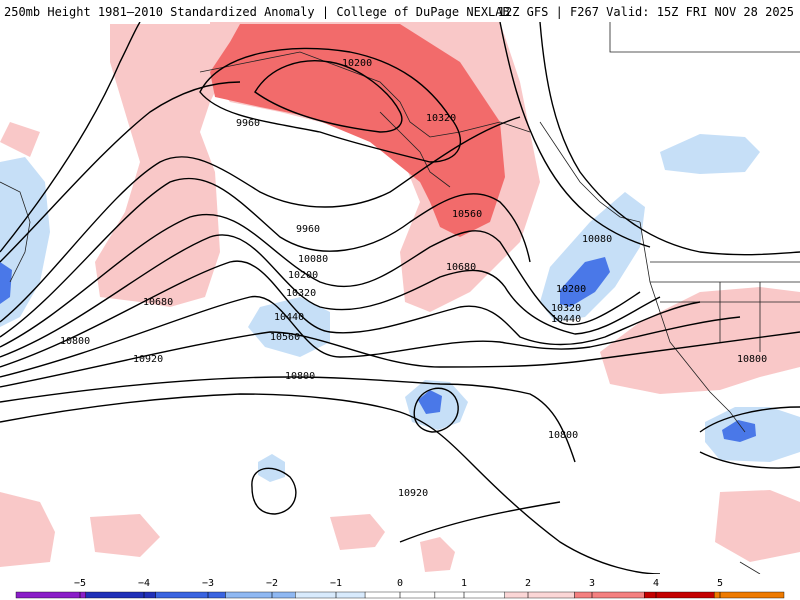  What do you see at coordinates (357, 130) in the screenshot?
I see `strong-positive-anomaly` at bounding box center [357, 130].